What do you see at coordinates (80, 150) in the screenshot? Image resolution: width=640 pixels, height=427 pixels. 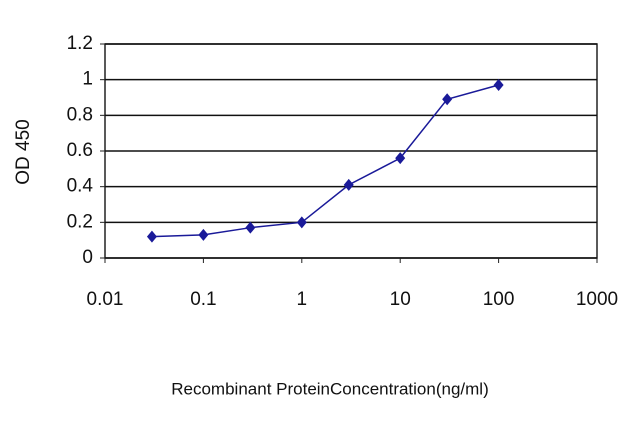 I see `y-tick-label: 0.6` at bounding box center [80, 150].